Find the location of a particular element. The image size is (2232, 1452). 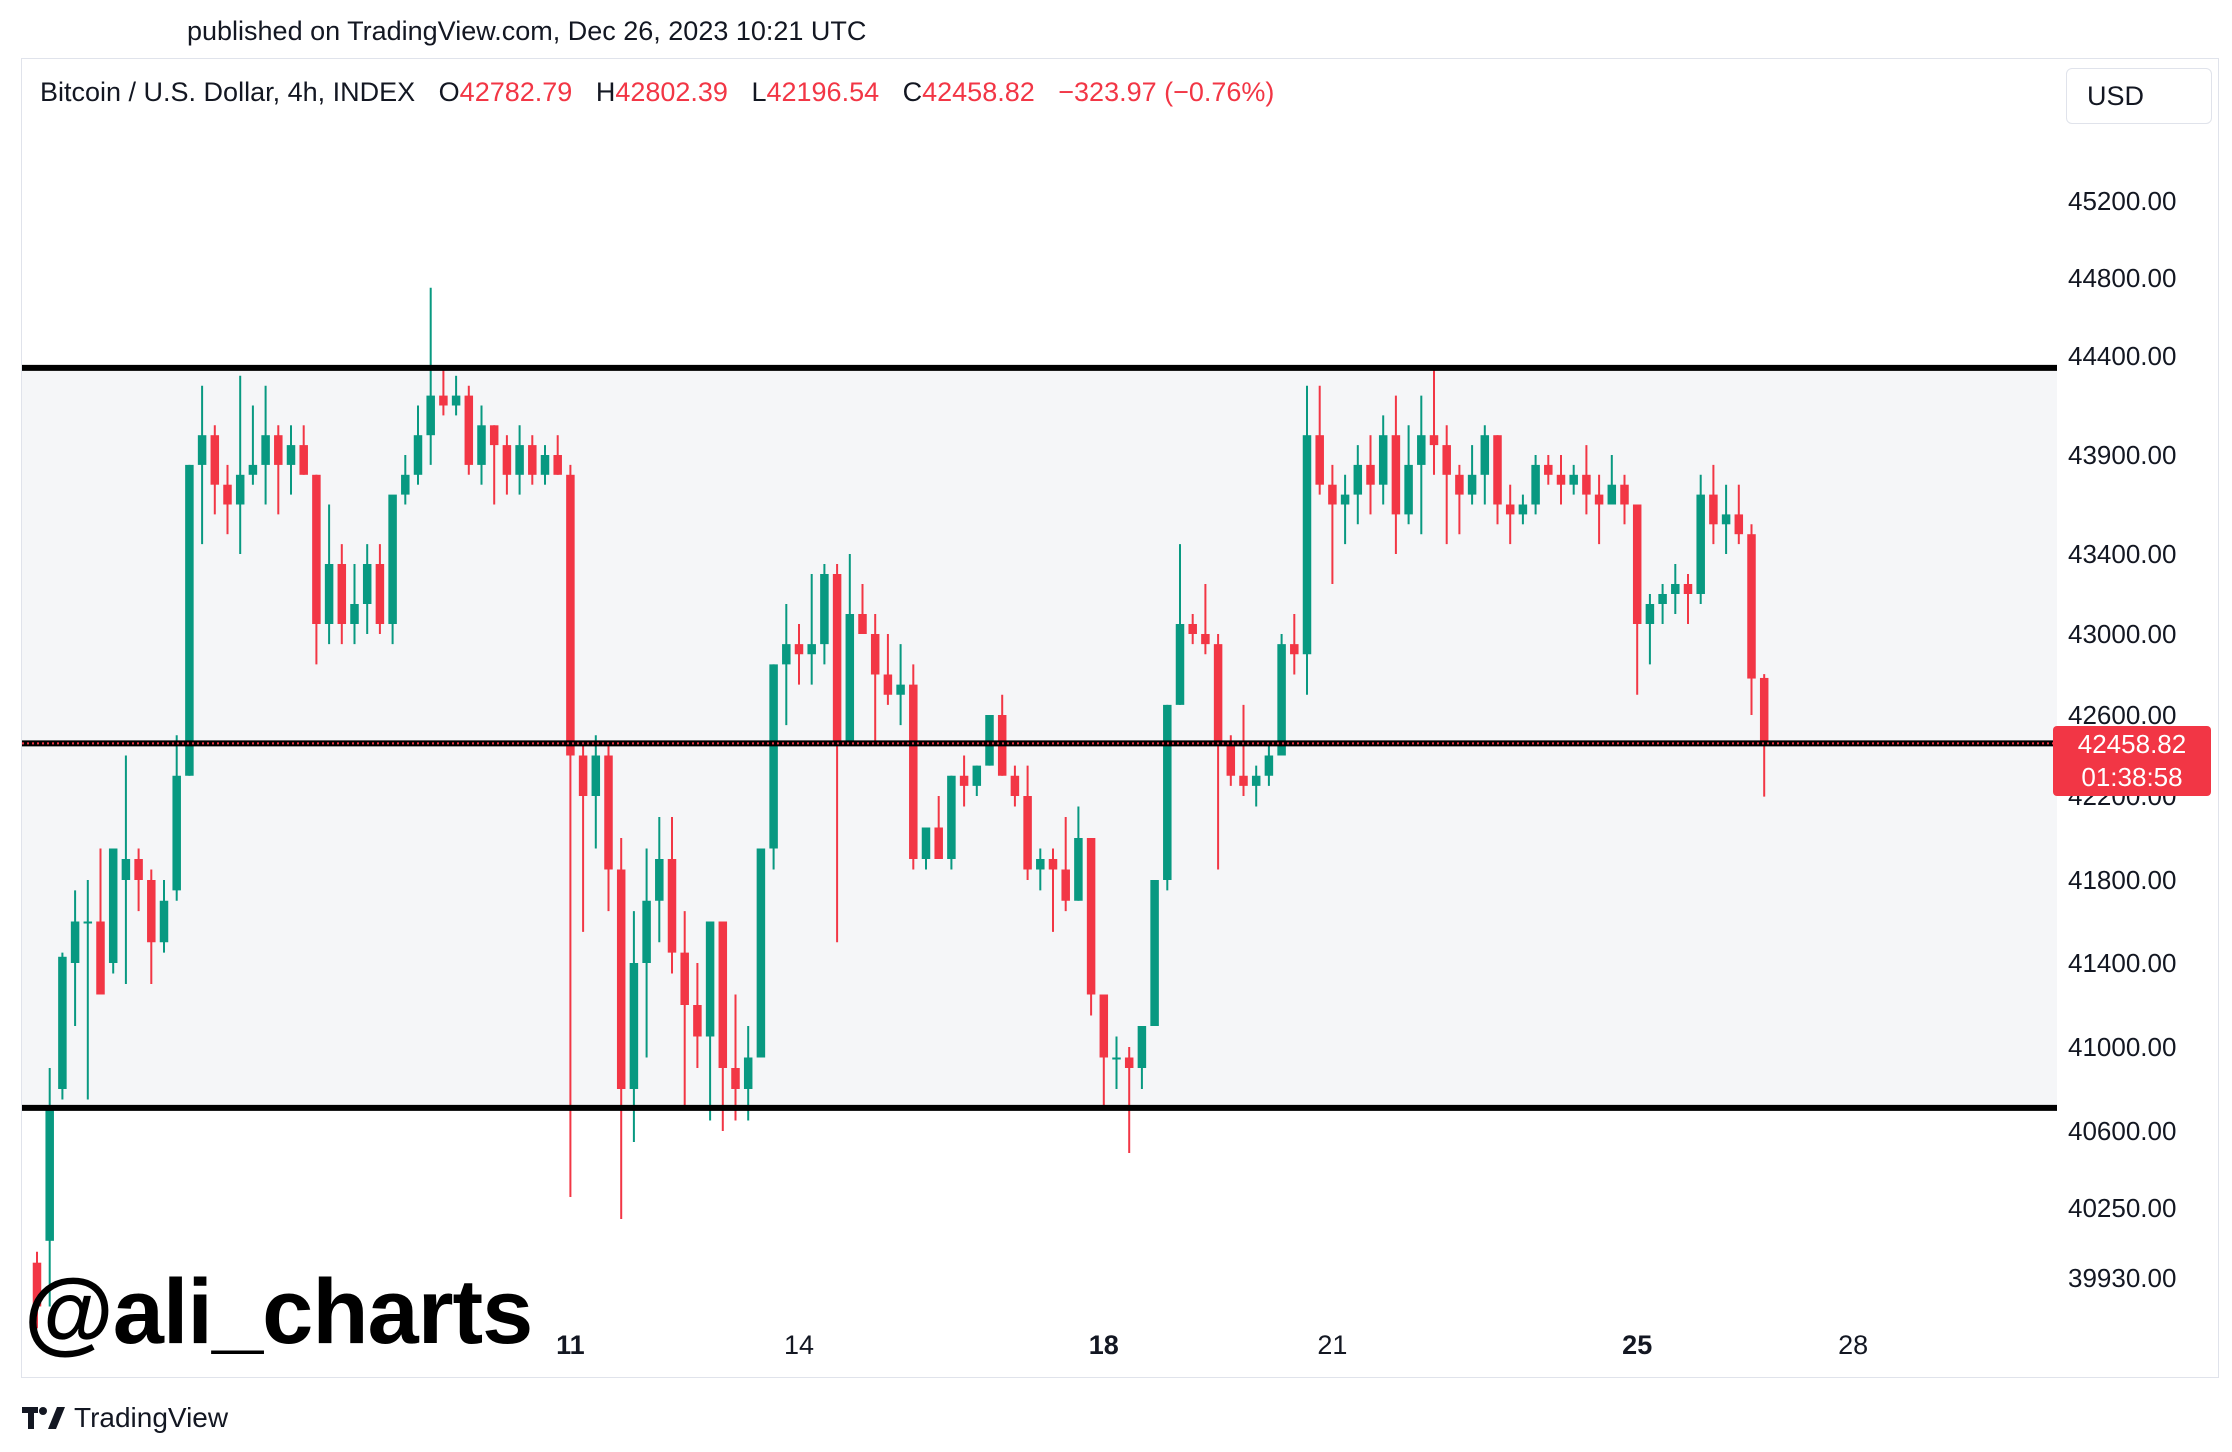

tradingview-footer: TradingView is located at coordinates (125, 1418).